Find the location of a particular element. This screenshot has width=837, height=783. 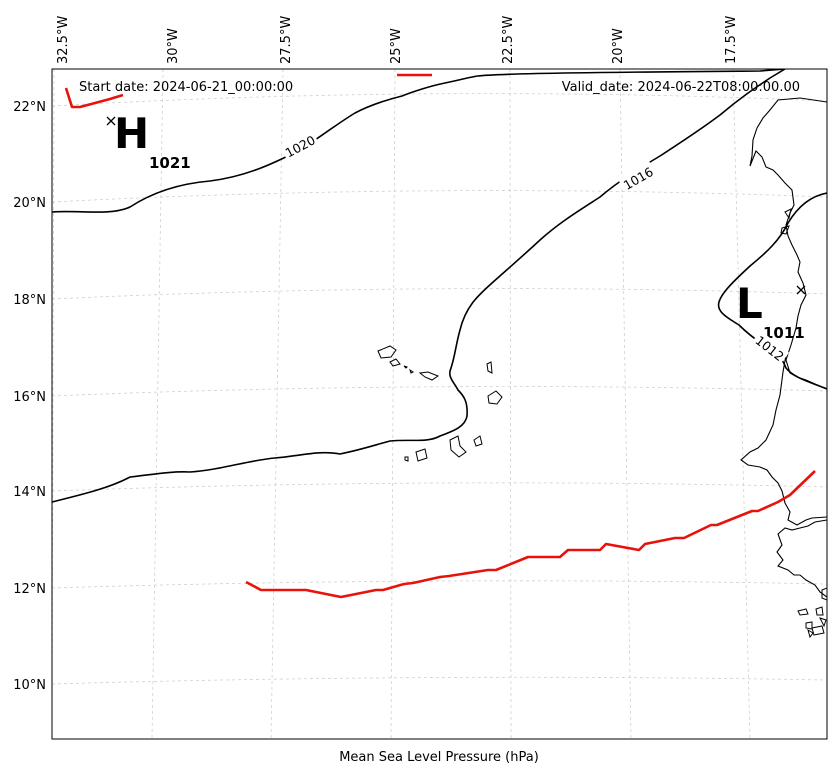

lat-label-12n: 12°N is located at coordinates (29, 589).